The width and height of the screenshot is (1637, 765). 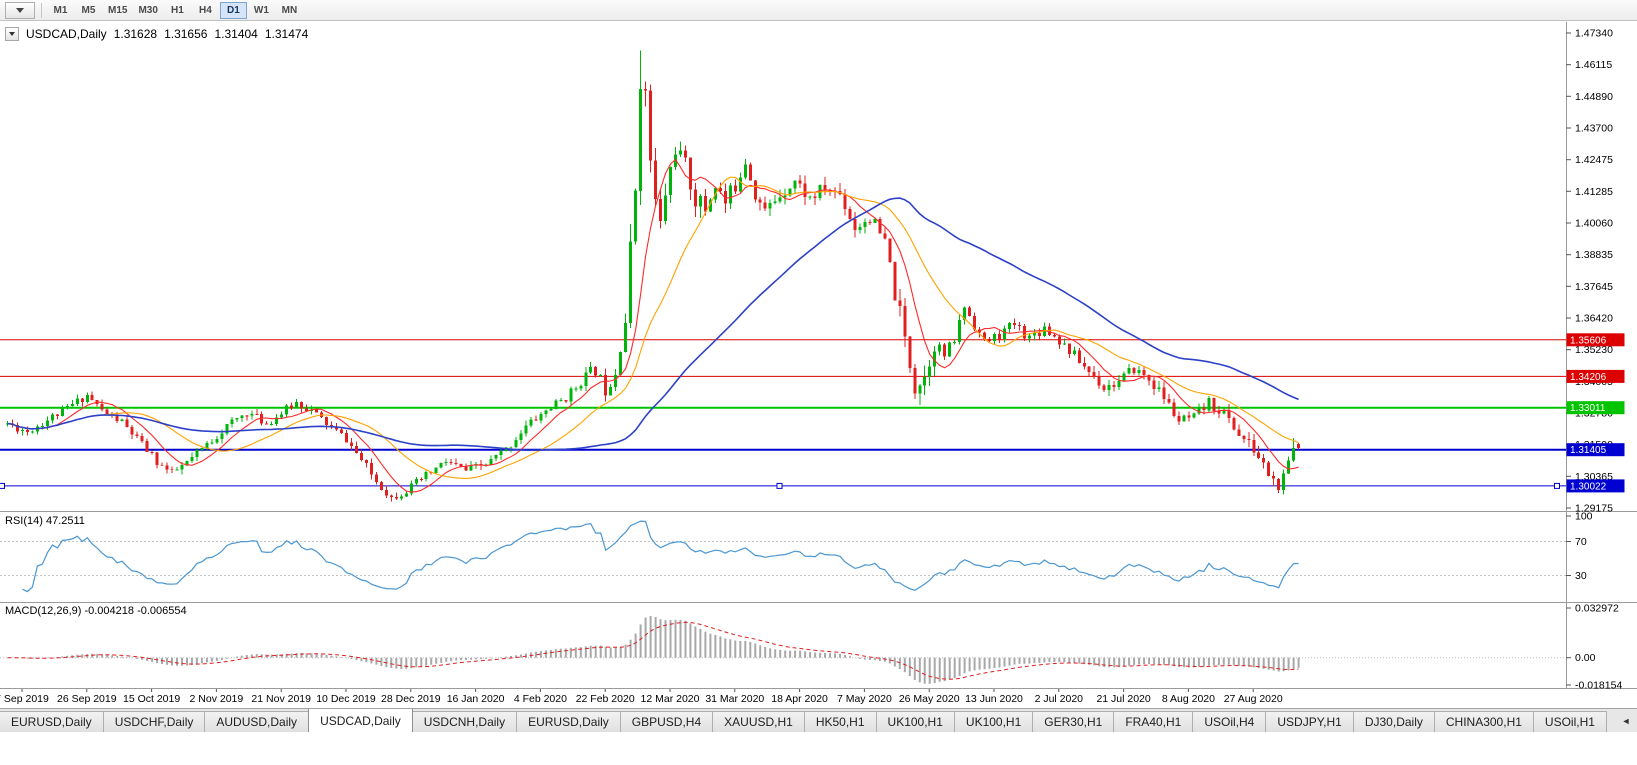 What do you see at coordinates (994, 699) in the screenshot?
I see `svg-text: 13 Jun 2020` at bounding box center [994, 699].